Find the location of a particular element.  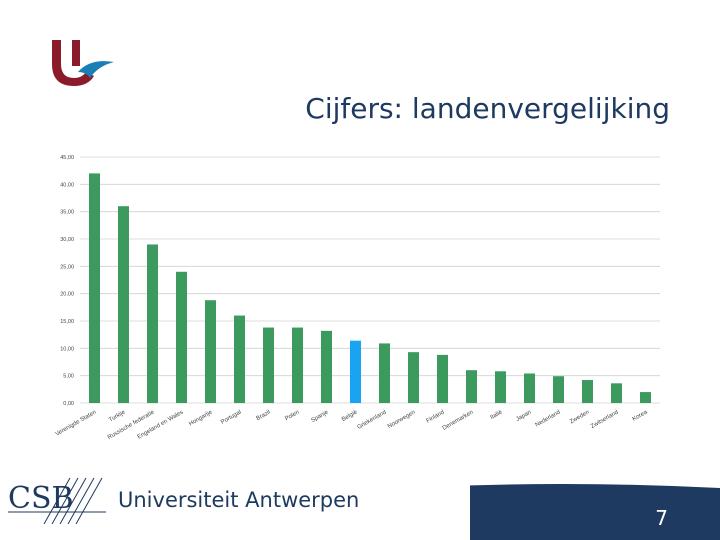

x-tick-label: Korea is located at coordinates (640, 416).